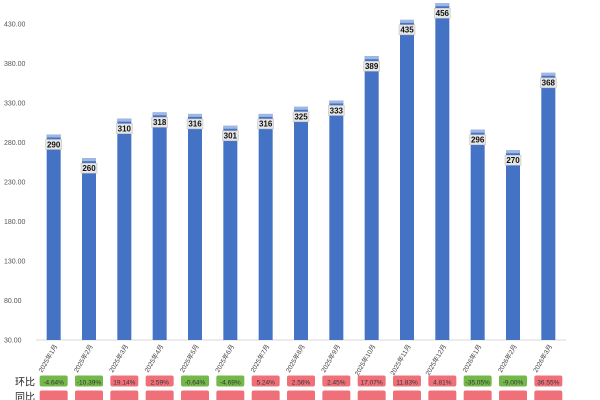 The width and height of the screenshot is (600, 400). What do you see at coordinates (89, 168) in the screenshot?
I see `data-label: 260` at bounding box center [89, 168].